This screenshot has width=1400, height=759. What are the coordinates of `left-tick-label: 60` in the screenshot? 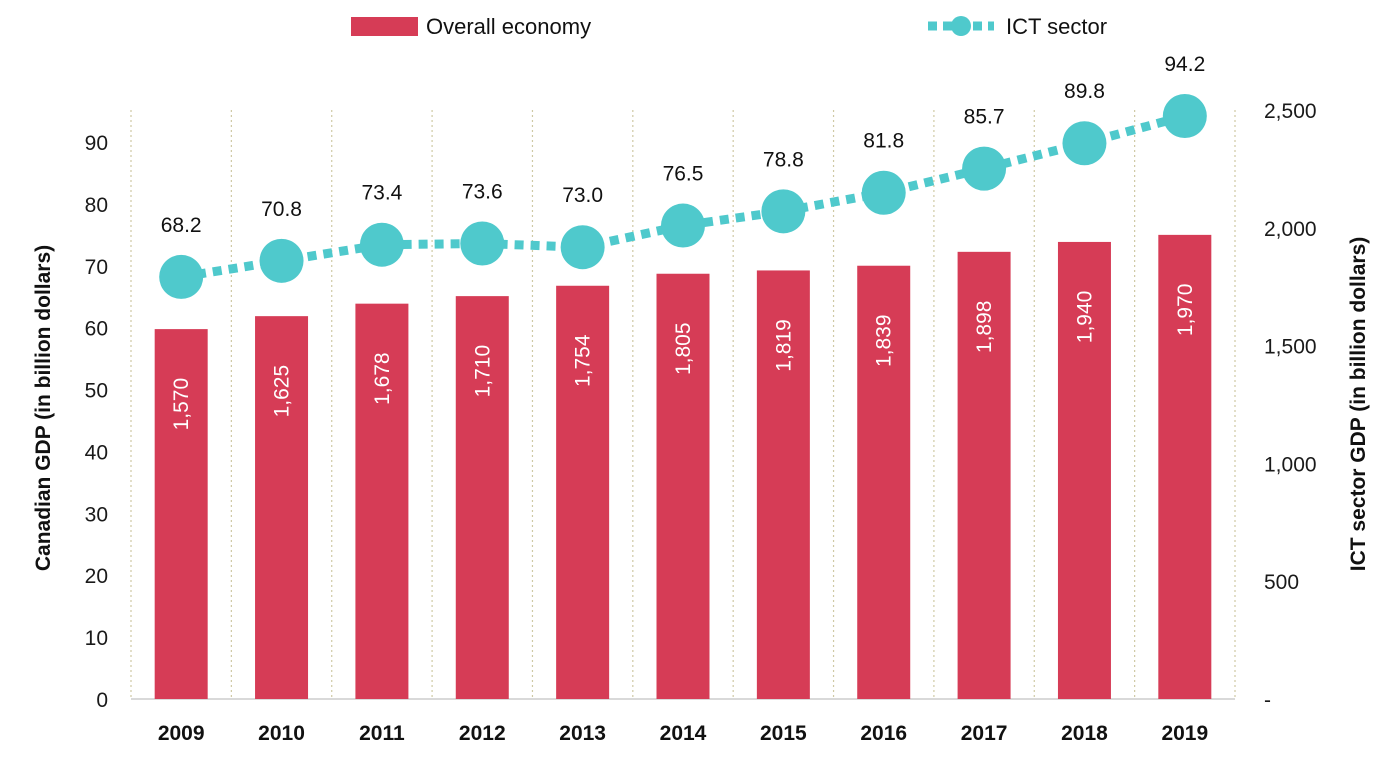 It's located at (96, 329).